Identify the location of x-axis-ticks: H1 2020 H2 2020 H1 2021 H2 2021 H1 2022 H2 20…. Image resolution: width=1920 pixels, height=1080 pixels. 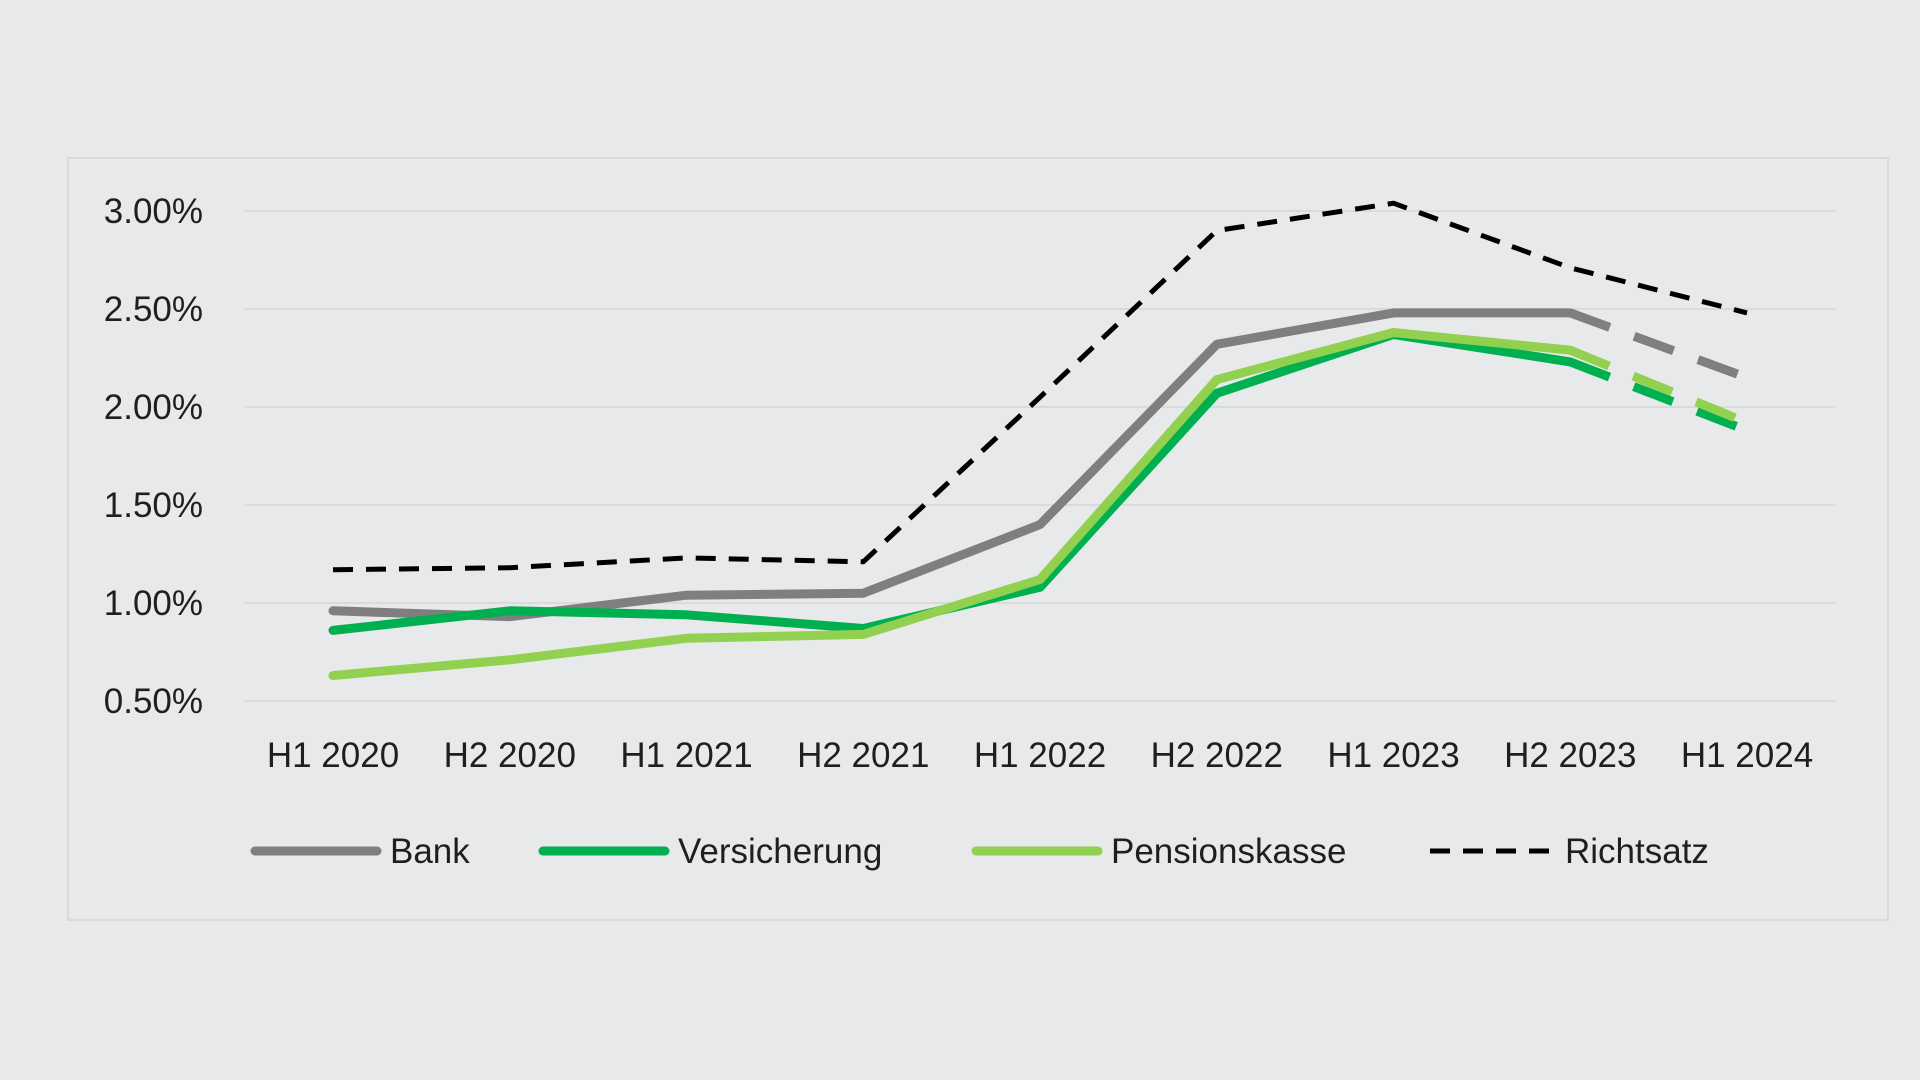
(1040, 755).